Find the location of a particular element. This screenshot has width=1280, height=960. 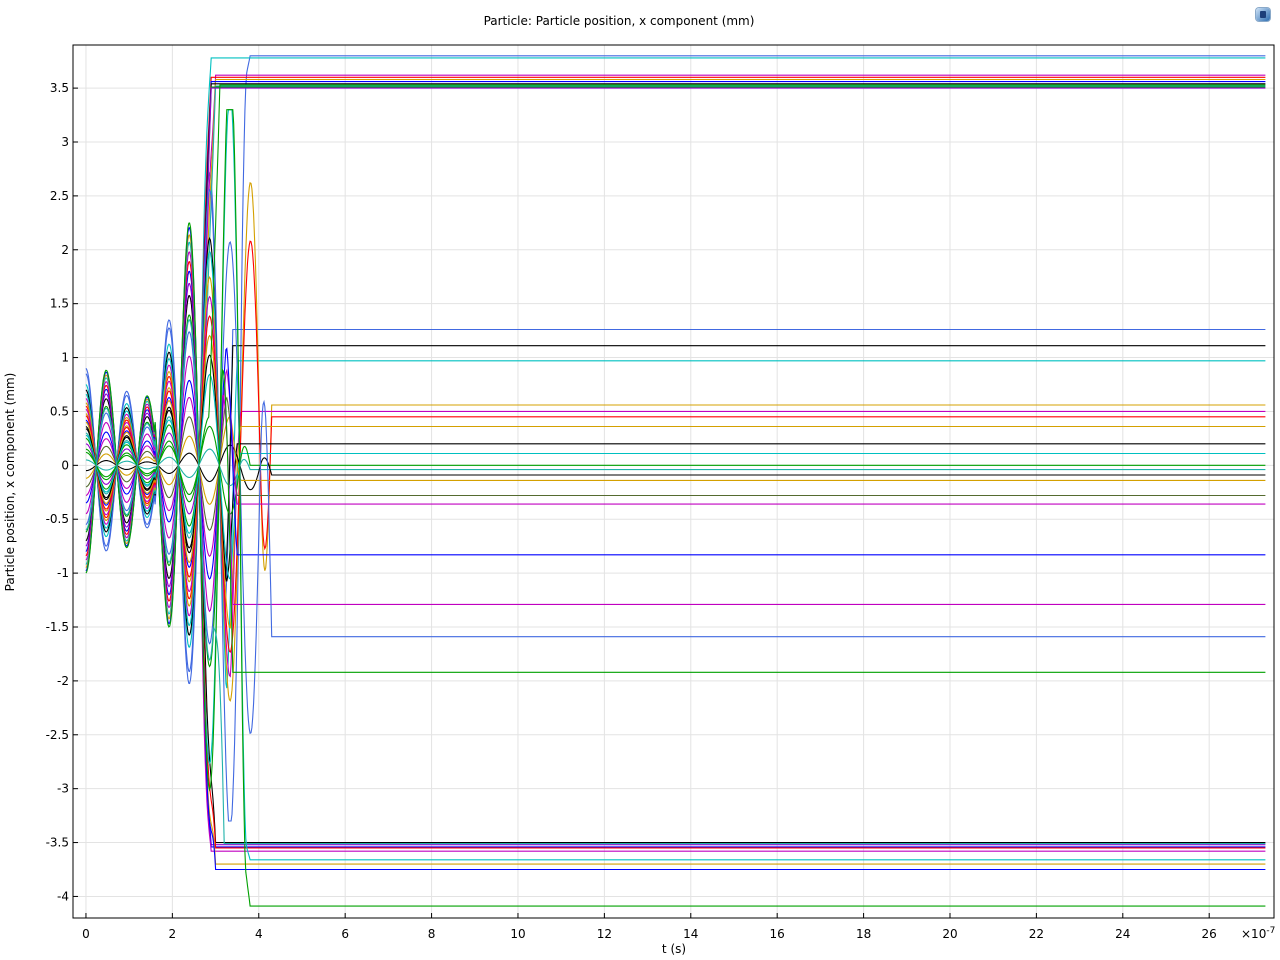

x-tick-label: 18 is located at coordinates (863, 934).